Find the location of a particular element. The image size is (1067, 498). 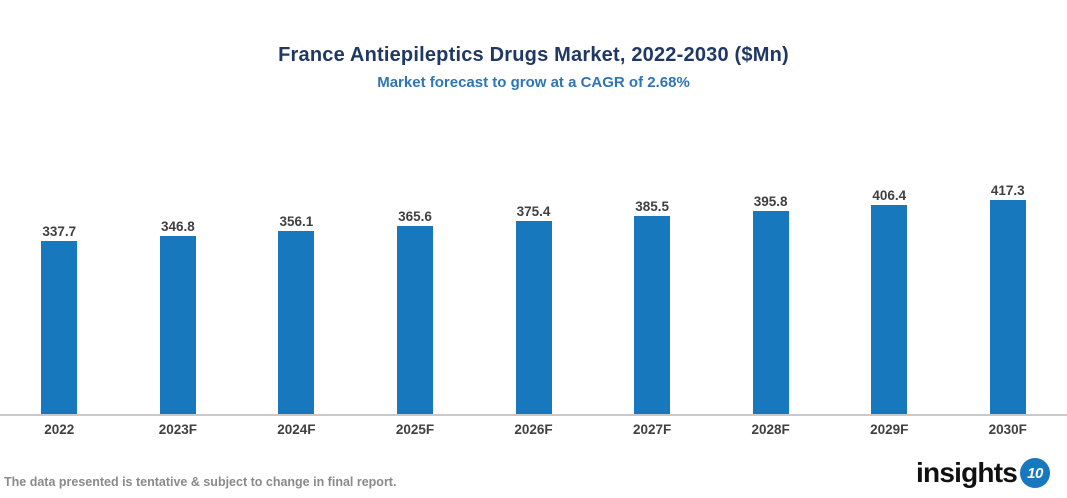

x-tick-label: 2022 is located at coordinates (59, 429).